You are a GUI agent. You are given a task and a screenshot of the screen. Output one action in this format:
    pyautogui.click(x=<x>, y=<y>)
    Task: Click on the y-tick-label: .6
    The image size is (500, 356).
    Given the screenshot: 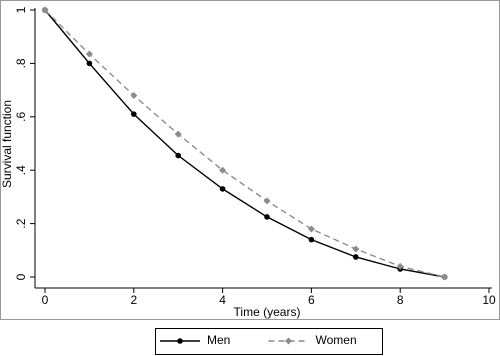 What is the action you would take?
    pyautogui.click(x=21, y=116)
    